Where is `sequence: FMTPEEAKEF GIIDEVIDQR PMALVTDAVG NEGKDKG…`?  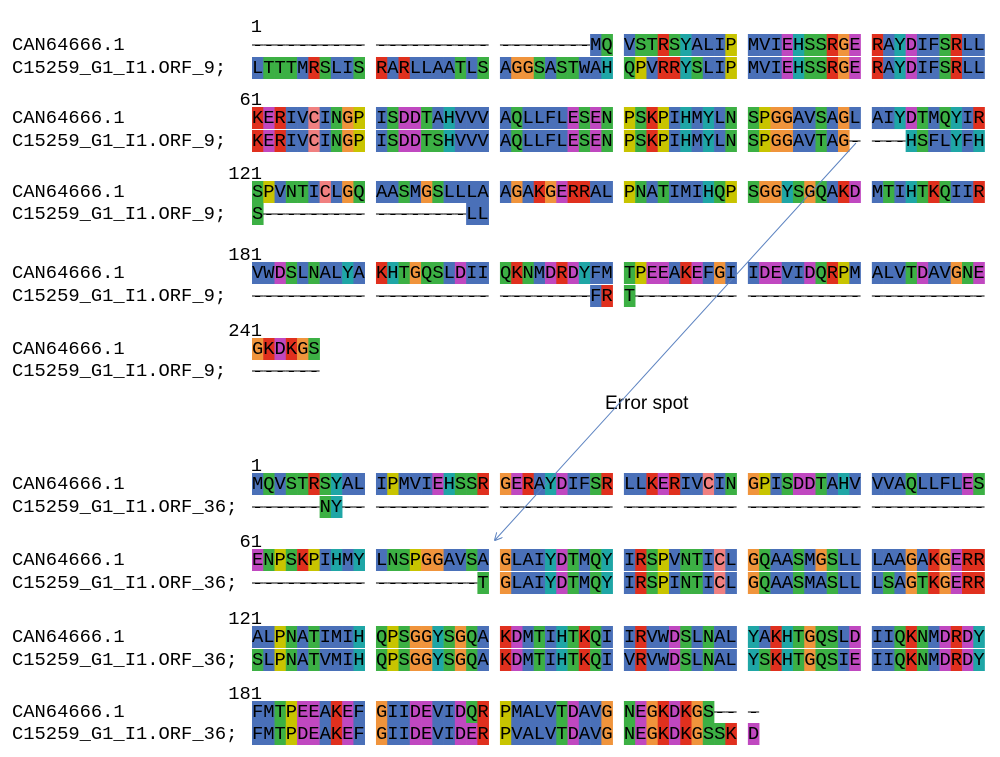 sequence: FMTPEEAKEF GIIDEVIDQR PMALVTDAVG NEGKDKG… is located at coordinates (505, 712).